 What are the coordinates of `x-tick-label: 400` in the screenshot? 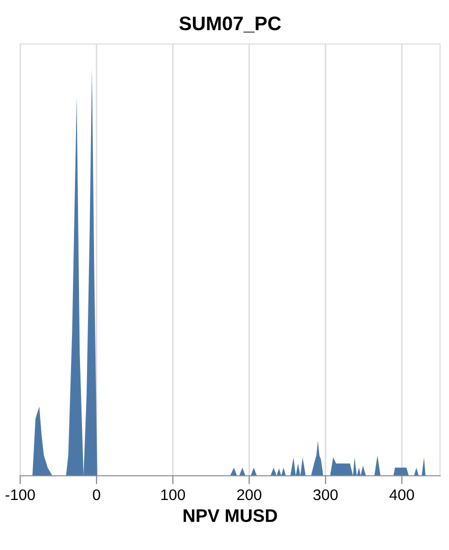 It's located at (401, 494).